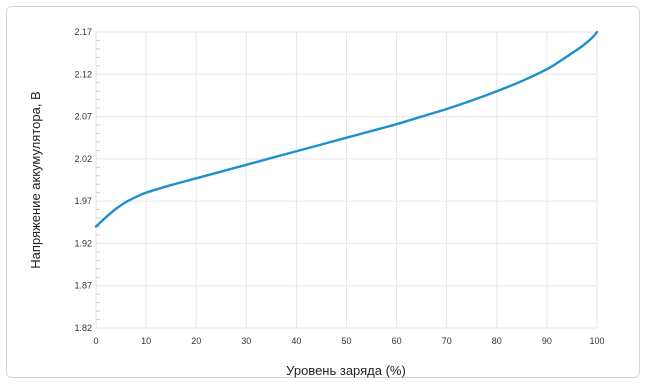 The height and width of the screenshot is (384, 648). I want to click on x-tick-label: 0, so click(95, 341).